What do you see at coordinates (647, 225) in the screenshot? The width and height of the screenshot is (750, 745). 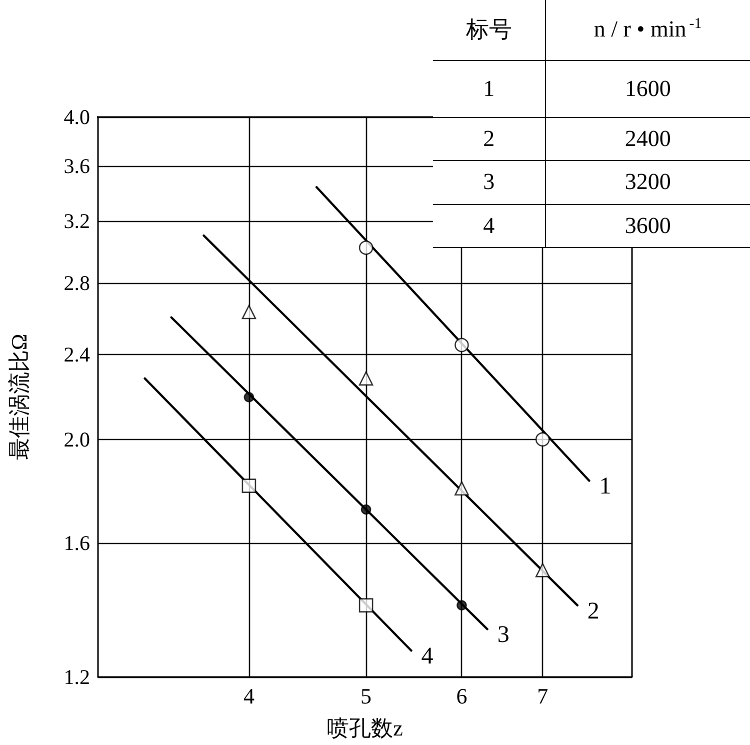 I see `annotation: 3600` at bounding box center [647, 225].